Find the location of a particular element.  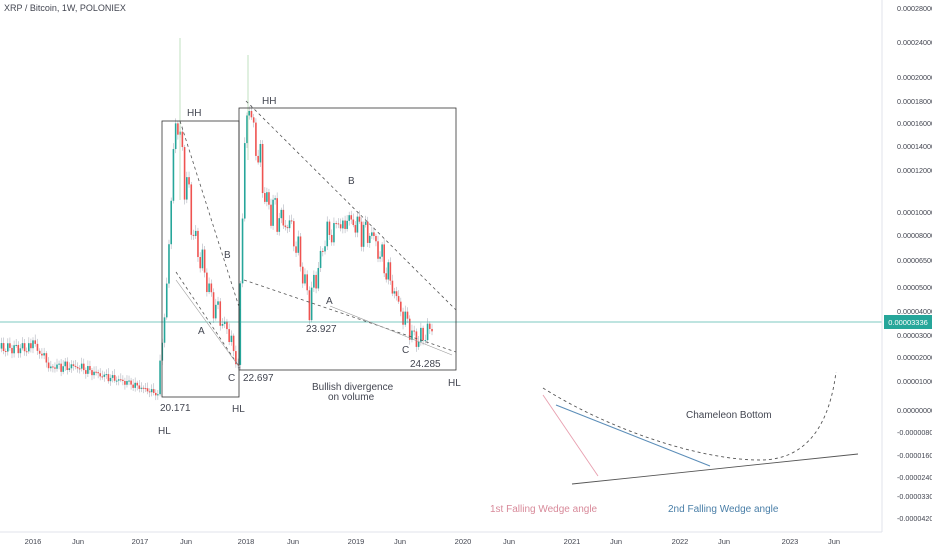

x-tick-label: 2020 is located at coordinates (463, 541).